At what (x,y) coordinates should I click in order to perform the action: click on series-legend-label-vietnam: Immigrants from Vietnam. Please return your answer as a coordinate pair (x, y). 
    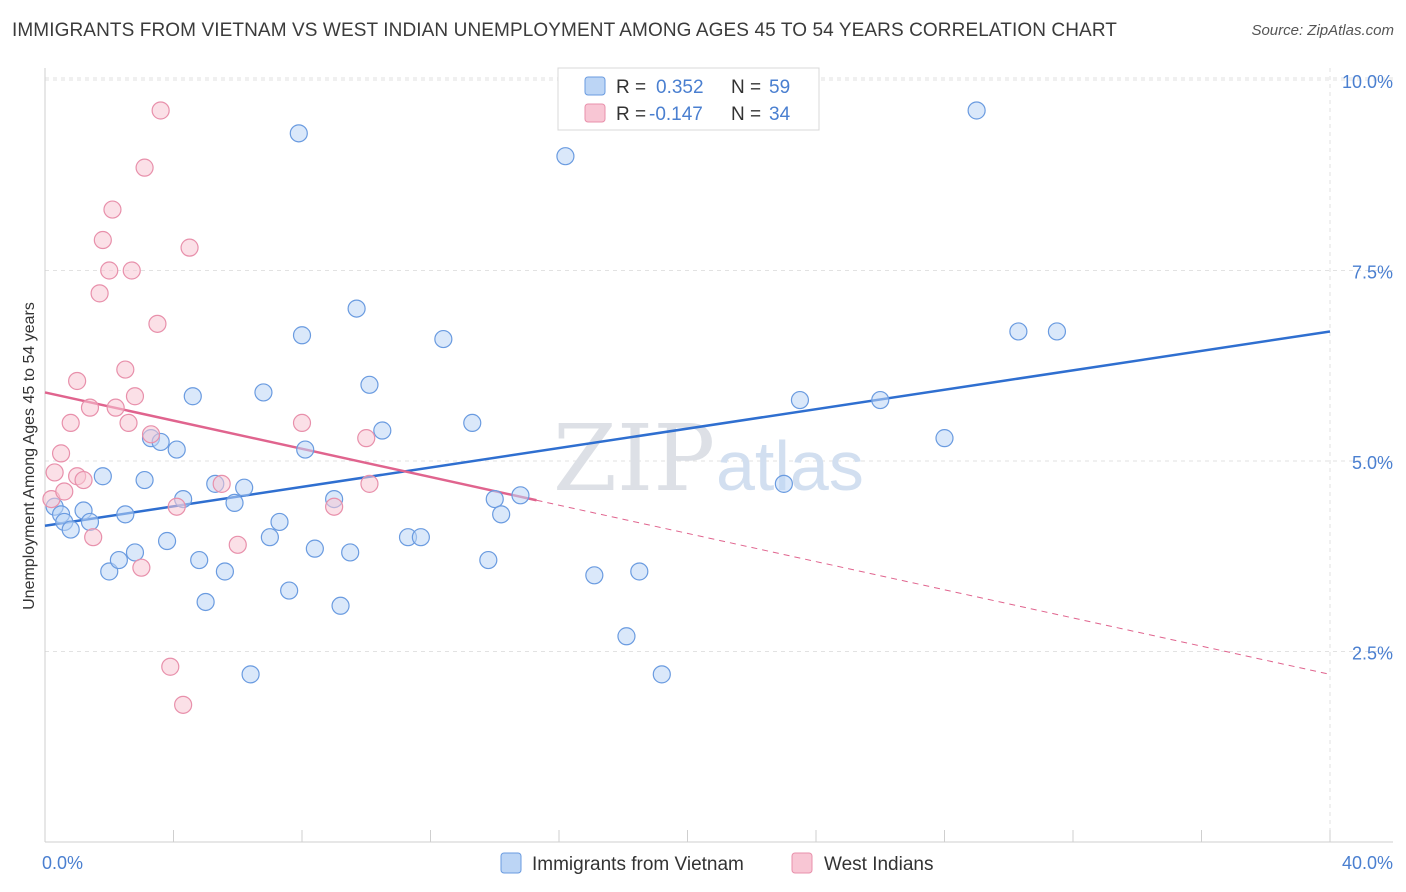
    Looking at the image, I should click on (638, 864).